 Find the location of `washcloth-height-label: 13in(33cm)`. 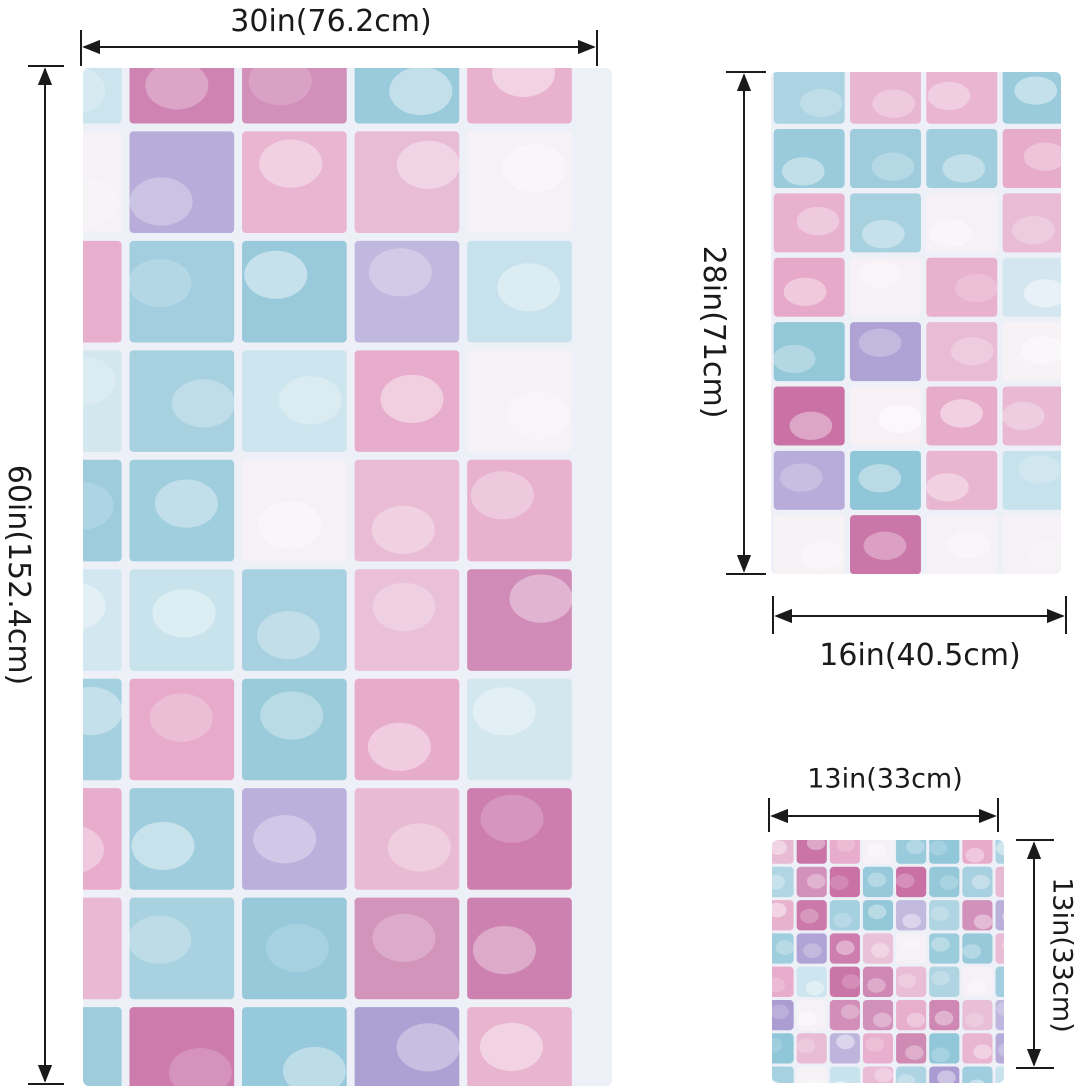

washcloth-height-label: 13in(33cm) is located at coordinates (1062, 955).